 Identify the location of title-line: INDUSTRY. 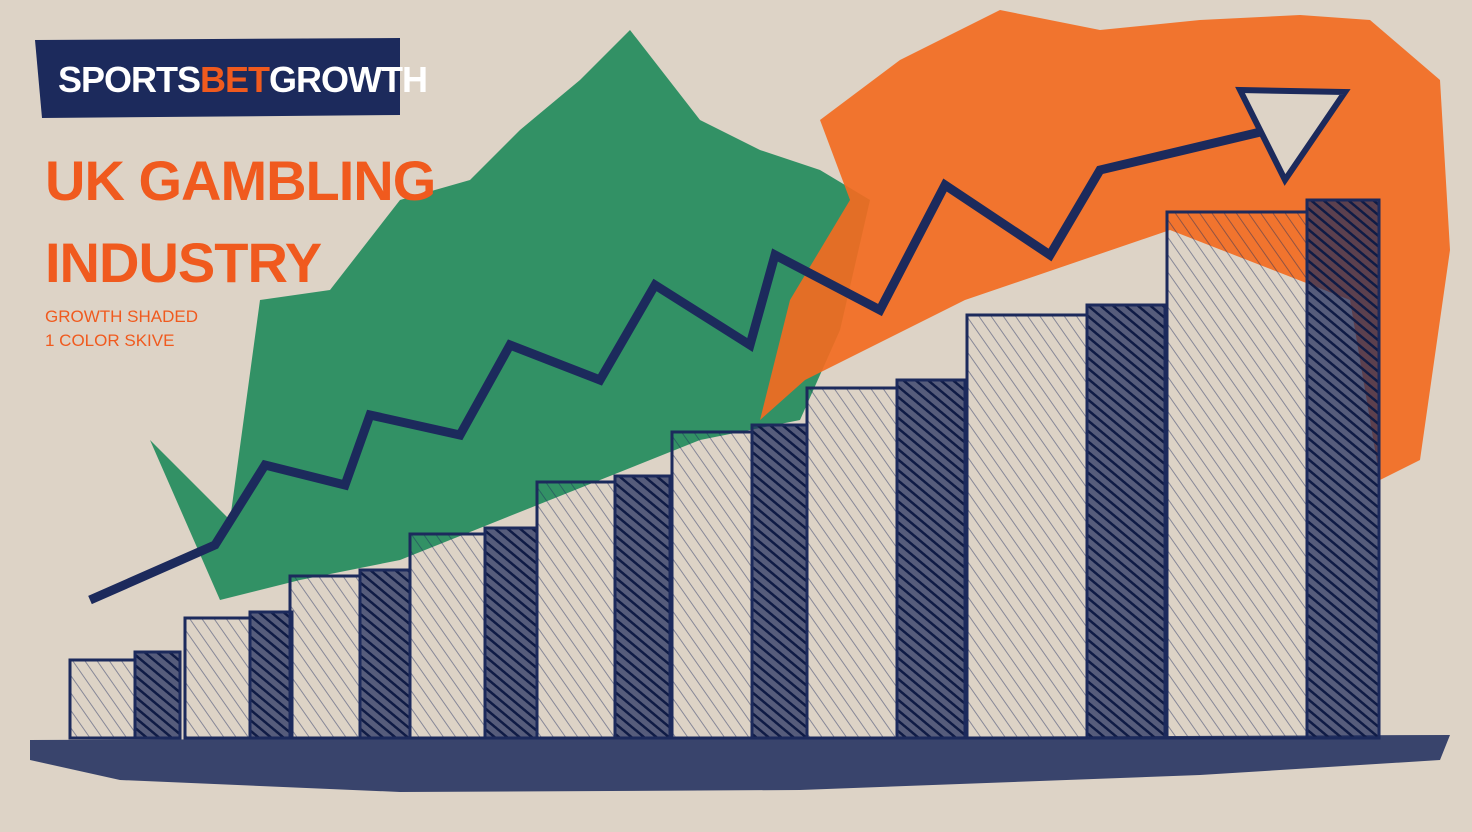
(183, 262).